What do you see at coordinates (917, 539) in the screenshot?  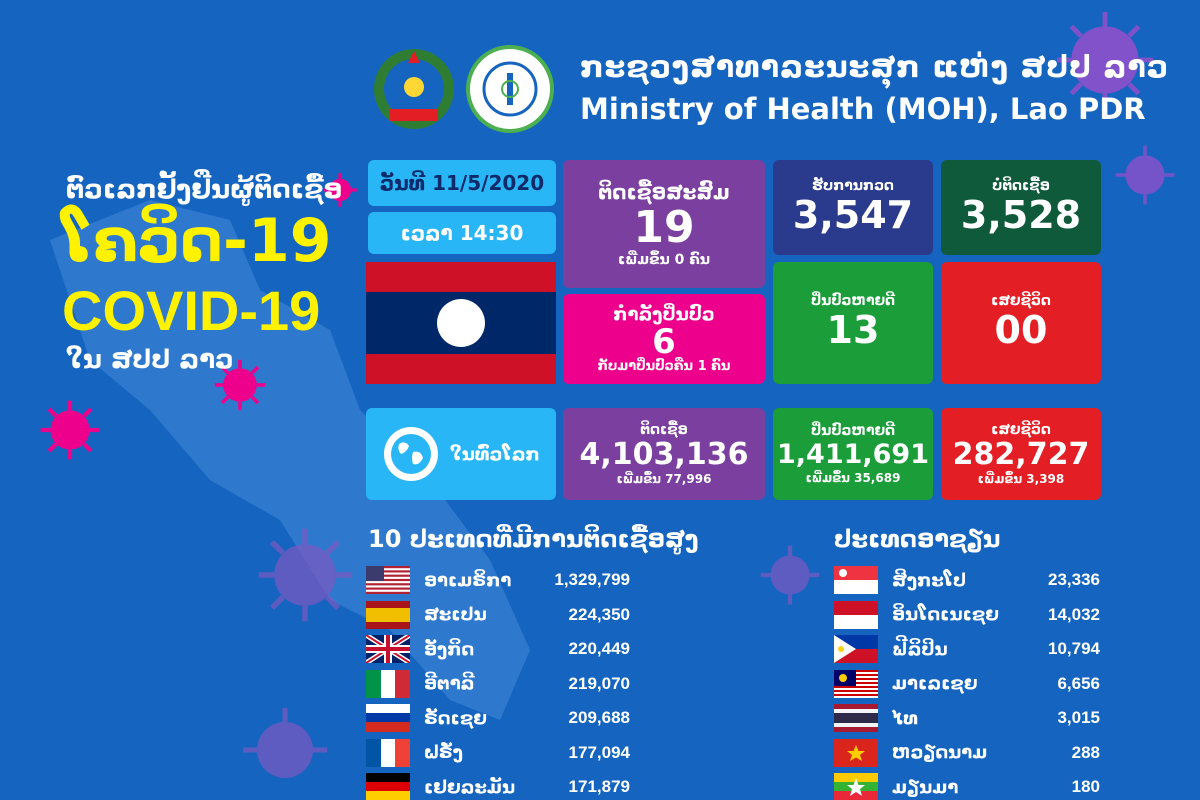 I see `asean-title: ປະເທດອາຊຽນ` at bounding box center [917, 539].